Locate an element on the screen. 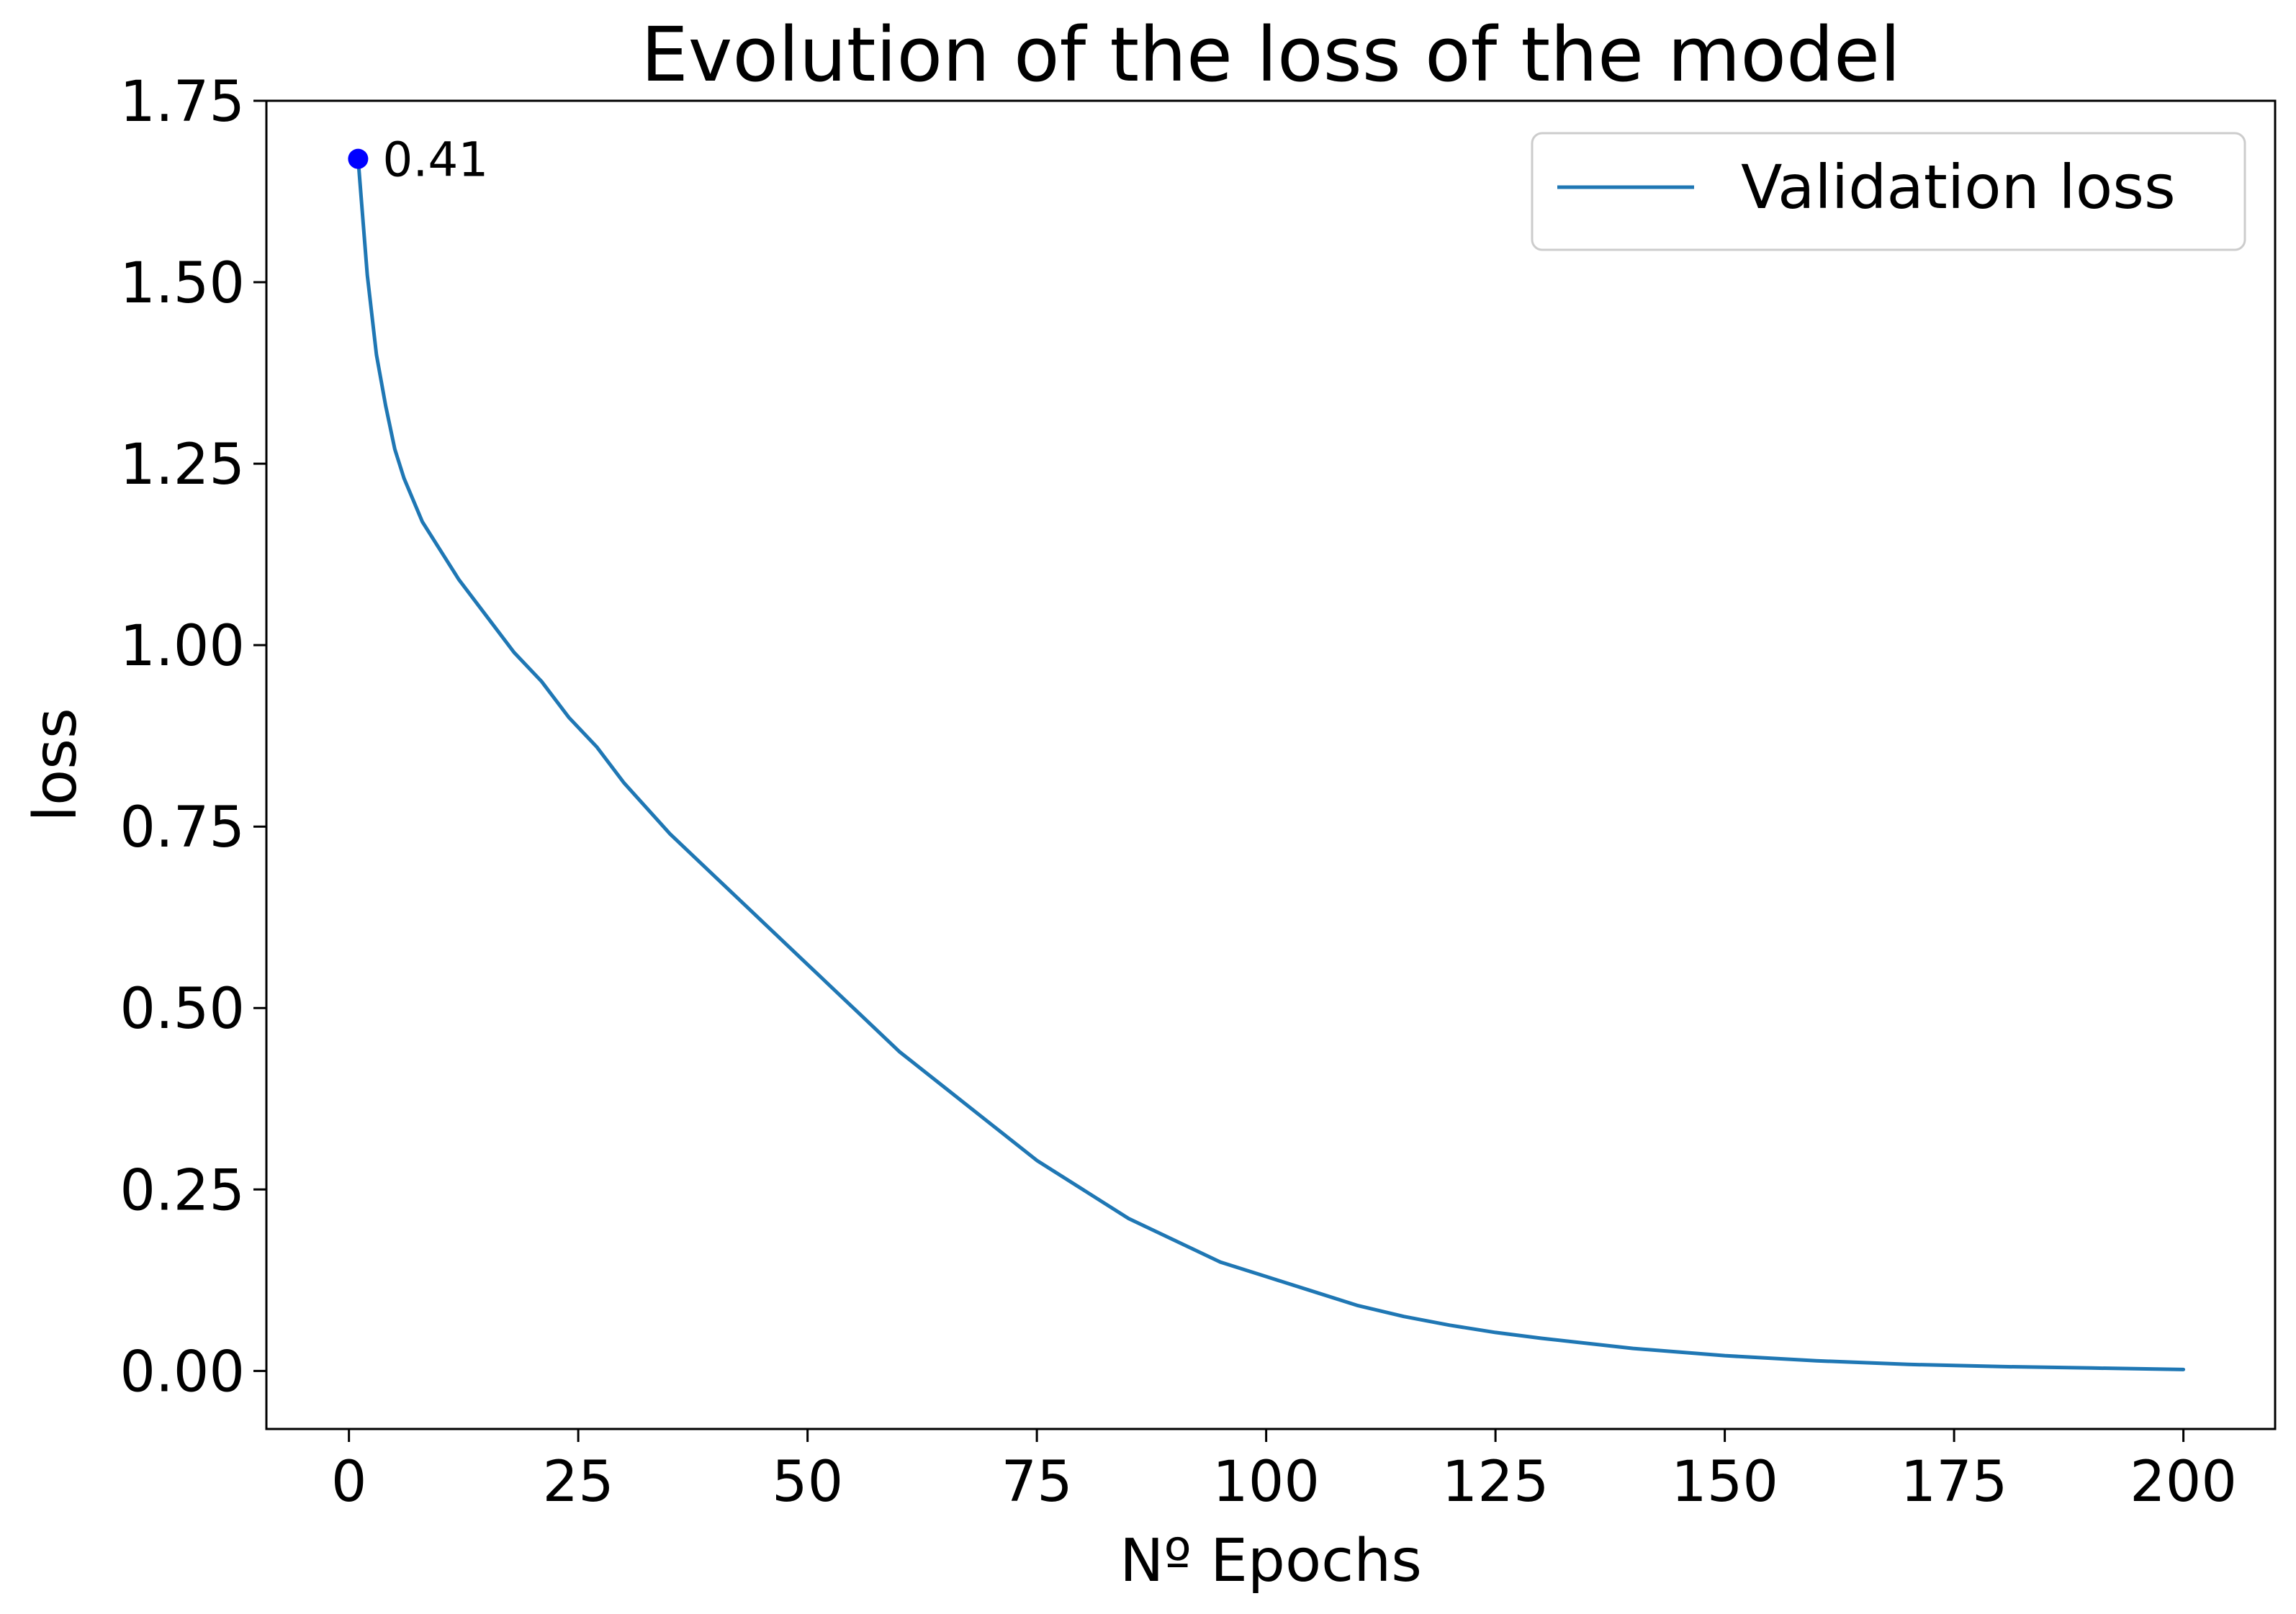 The width and height of the screenshot is (2296, 1614). x-axis-ticks: 0 25 50 75 100 125 150 175 200 is located at coordinates (1284, 1472).